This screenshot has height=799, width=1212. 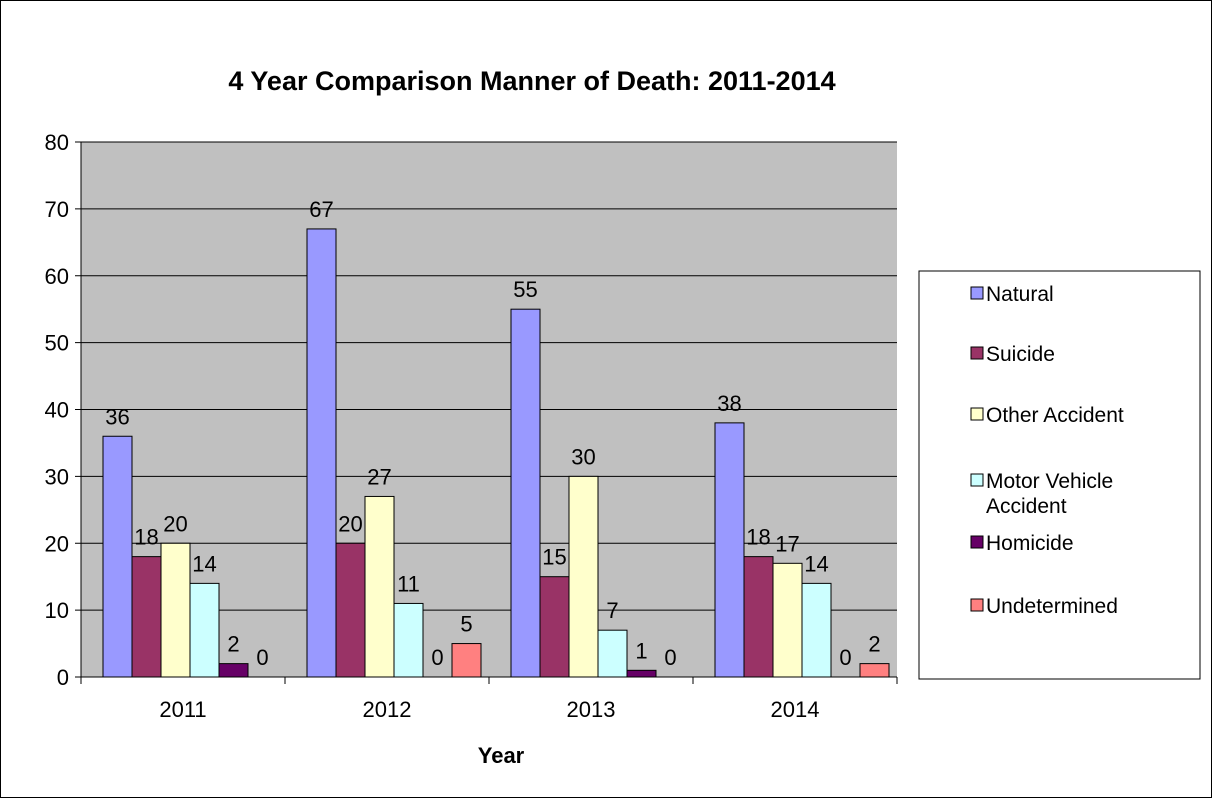 I want to click on legend-box, so click(x=1059, y=475).